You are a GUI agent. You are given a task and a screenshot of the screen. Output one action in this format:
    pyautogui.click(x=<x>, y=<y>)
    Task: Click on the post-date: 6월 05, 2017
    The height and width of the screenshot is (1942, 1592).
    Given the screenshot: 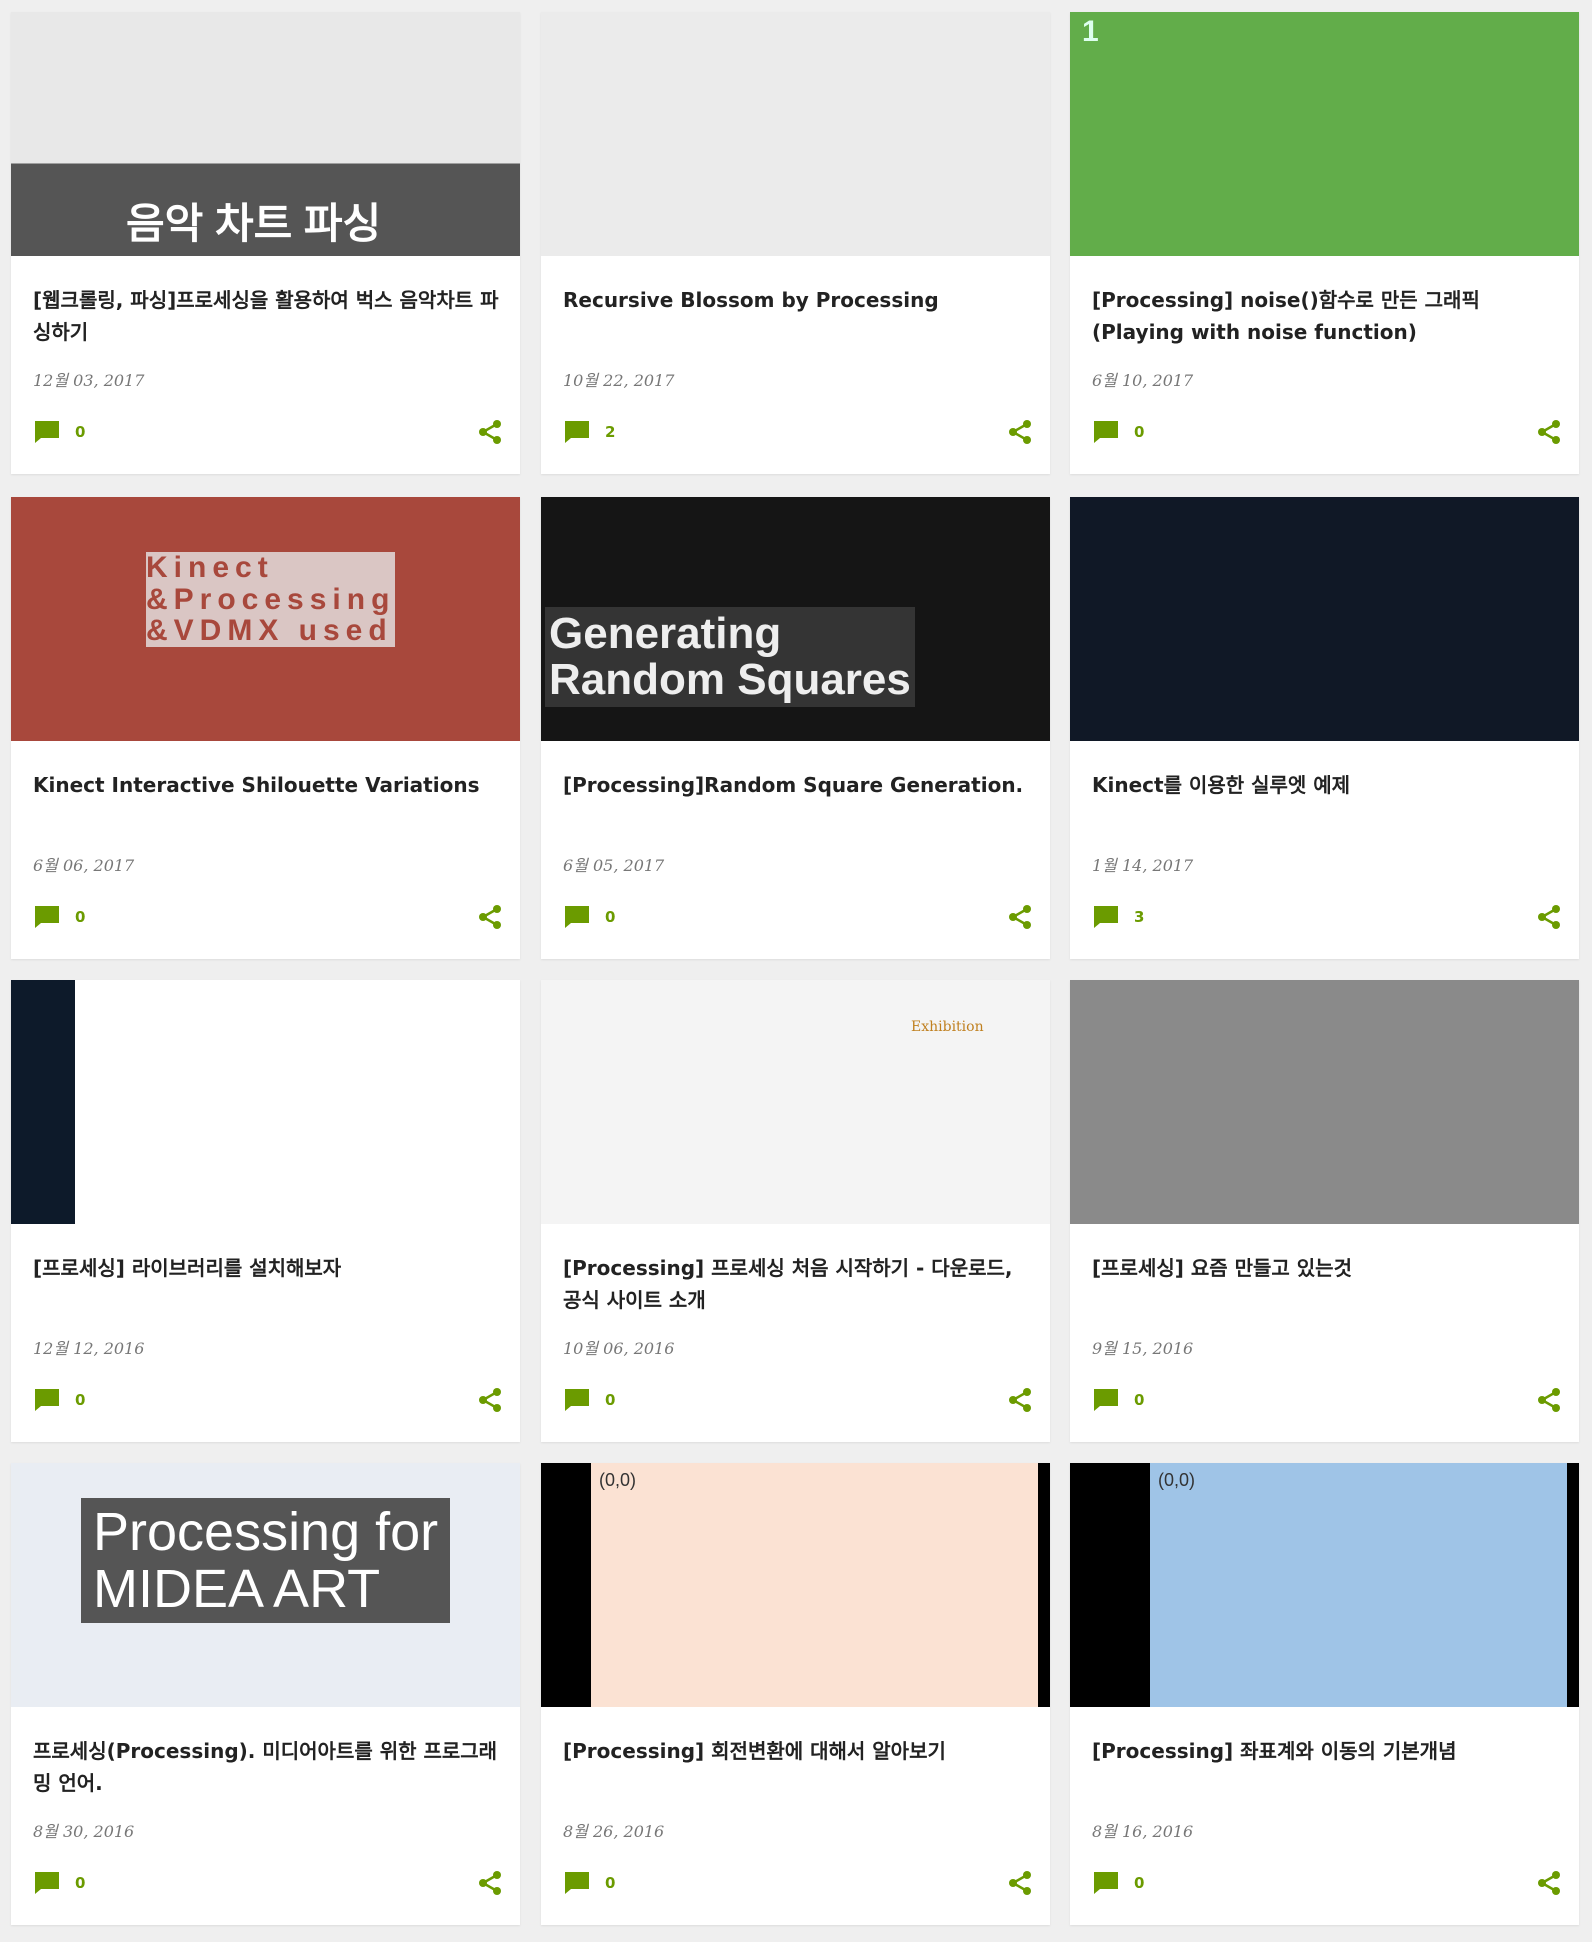 What is the action you would take?
    pyautogui.click(x=614, y=865)
    